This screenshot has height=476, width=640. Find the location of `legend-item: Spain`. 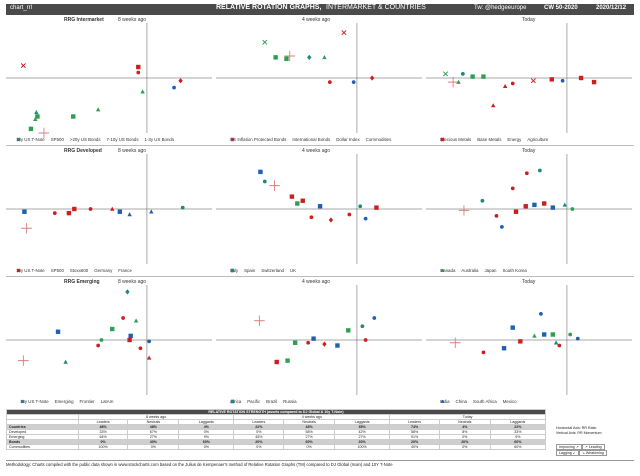

legend-item: Spain is located at coordinates (243, 270).